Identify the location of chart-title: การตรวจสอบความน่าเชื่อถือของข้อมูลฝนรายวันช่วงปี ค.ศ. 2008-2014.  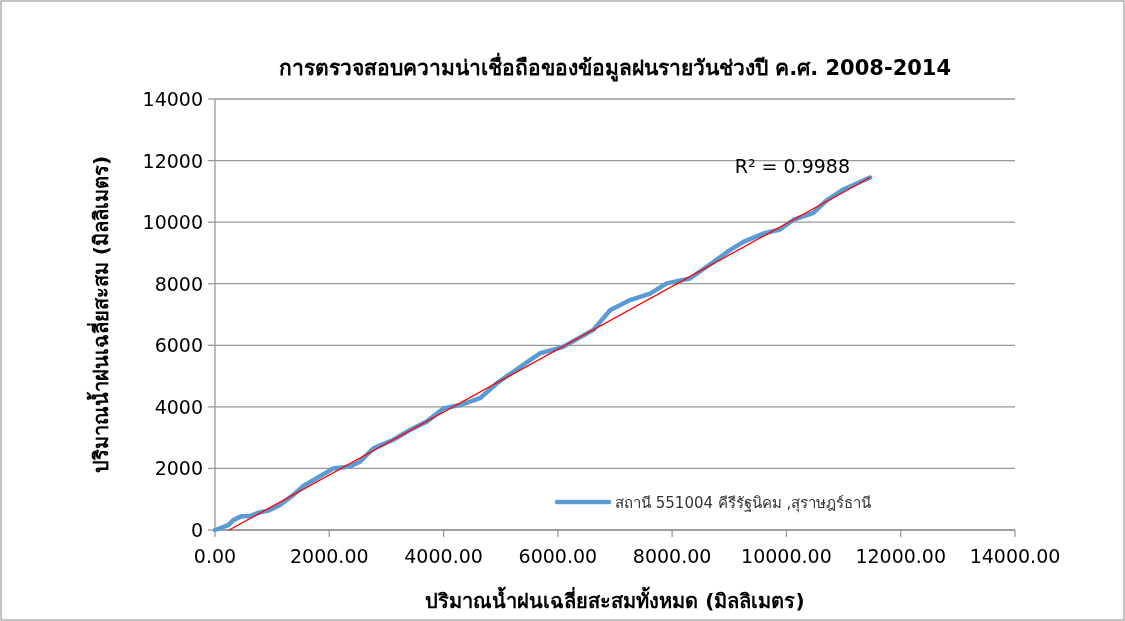
(615, 67).